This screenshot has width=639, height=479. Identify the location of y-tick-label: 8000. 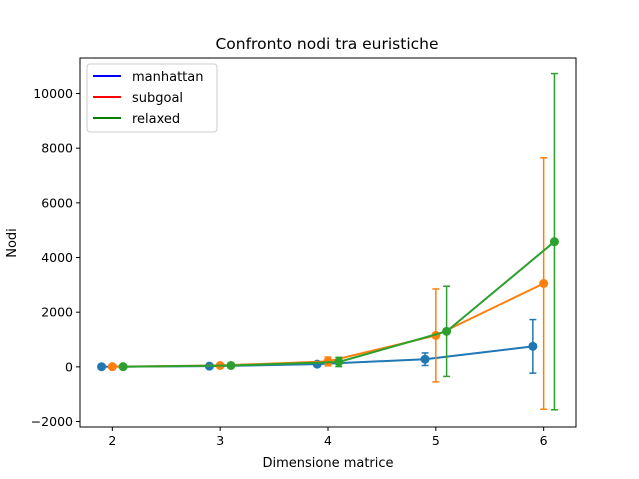
(57, 148).